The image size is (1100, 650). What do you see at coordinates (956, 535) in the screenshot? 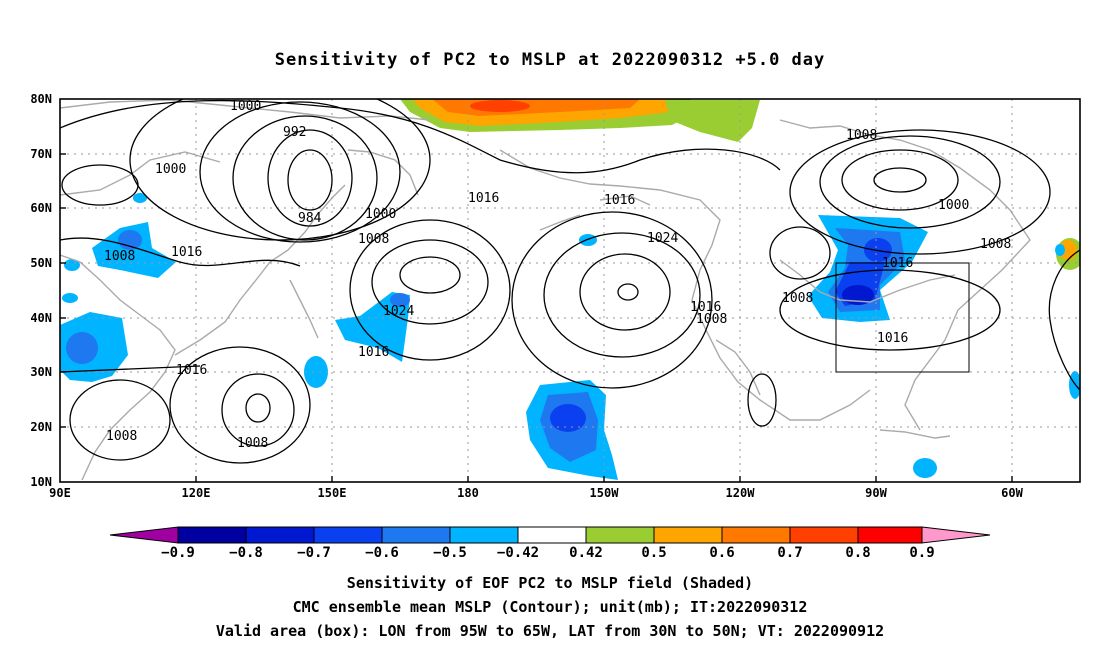
I see `colorbar-upper-arrow` at bounding box center [956, 535].